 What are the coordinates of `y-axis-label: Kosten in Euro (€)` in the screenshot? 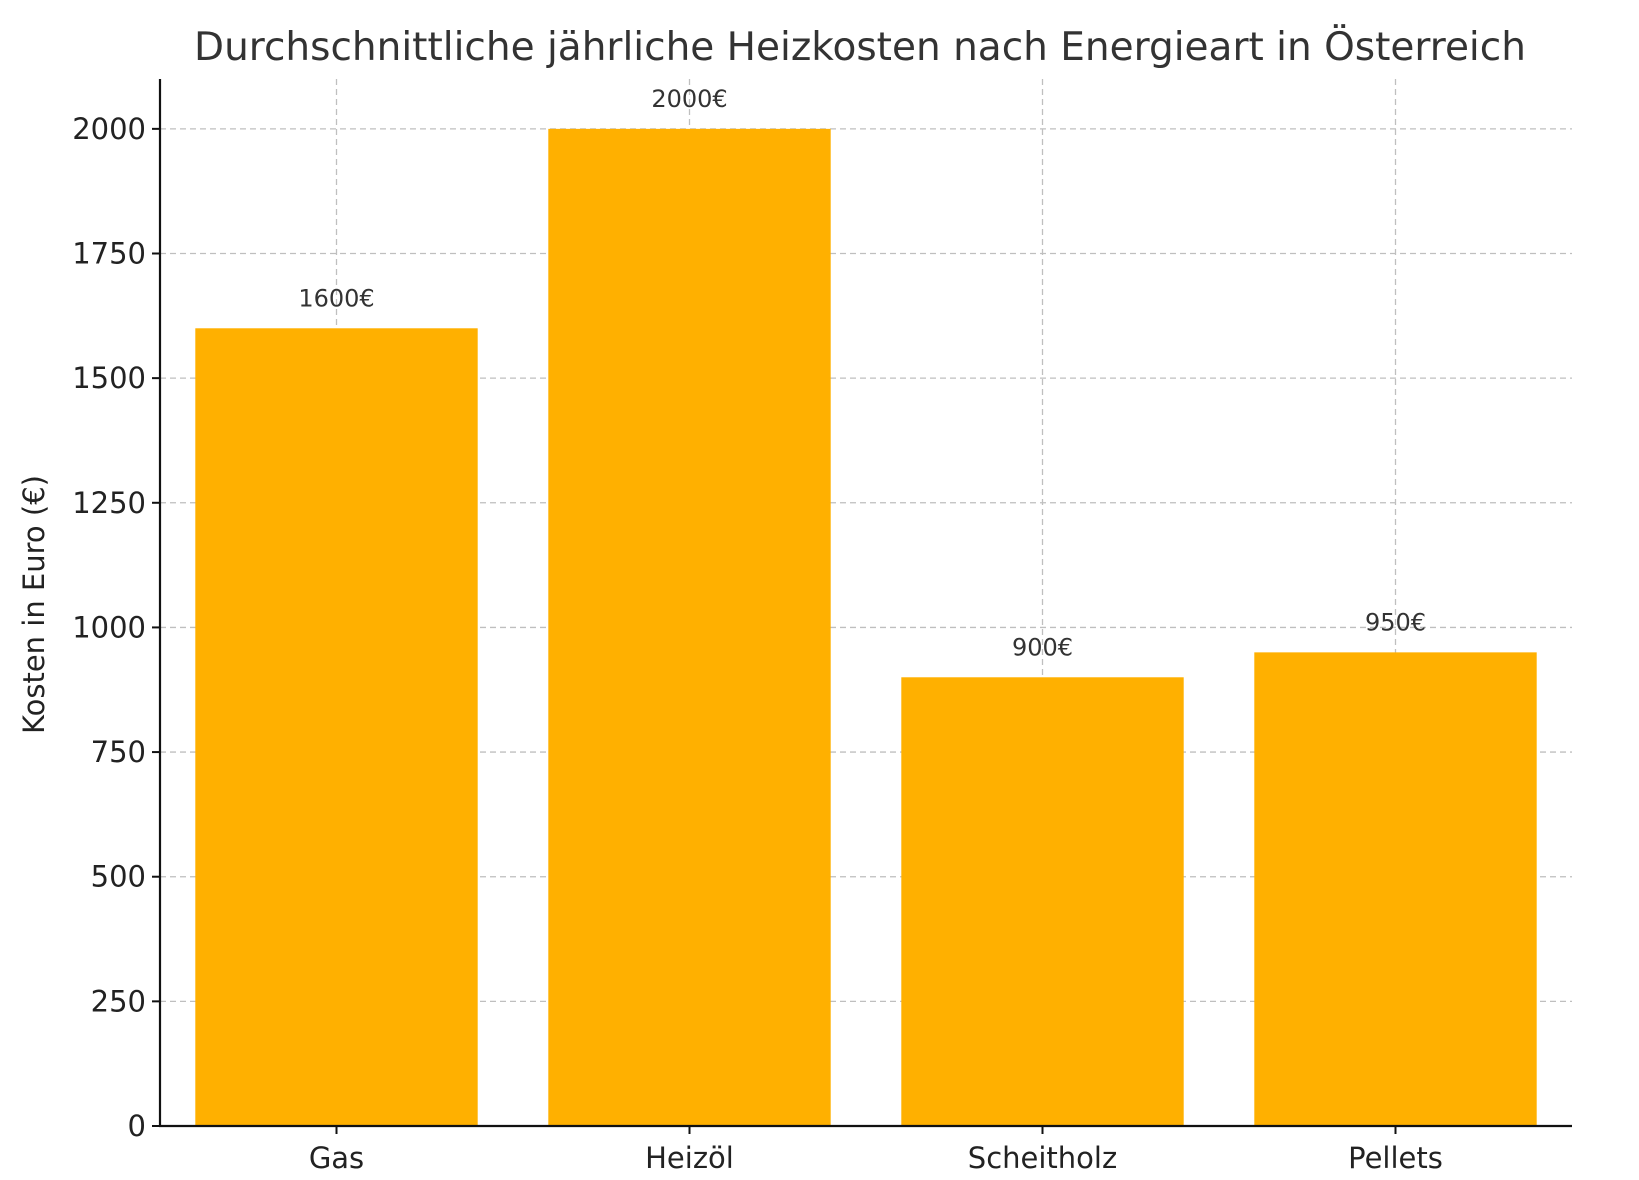 It's located at (34, 604).